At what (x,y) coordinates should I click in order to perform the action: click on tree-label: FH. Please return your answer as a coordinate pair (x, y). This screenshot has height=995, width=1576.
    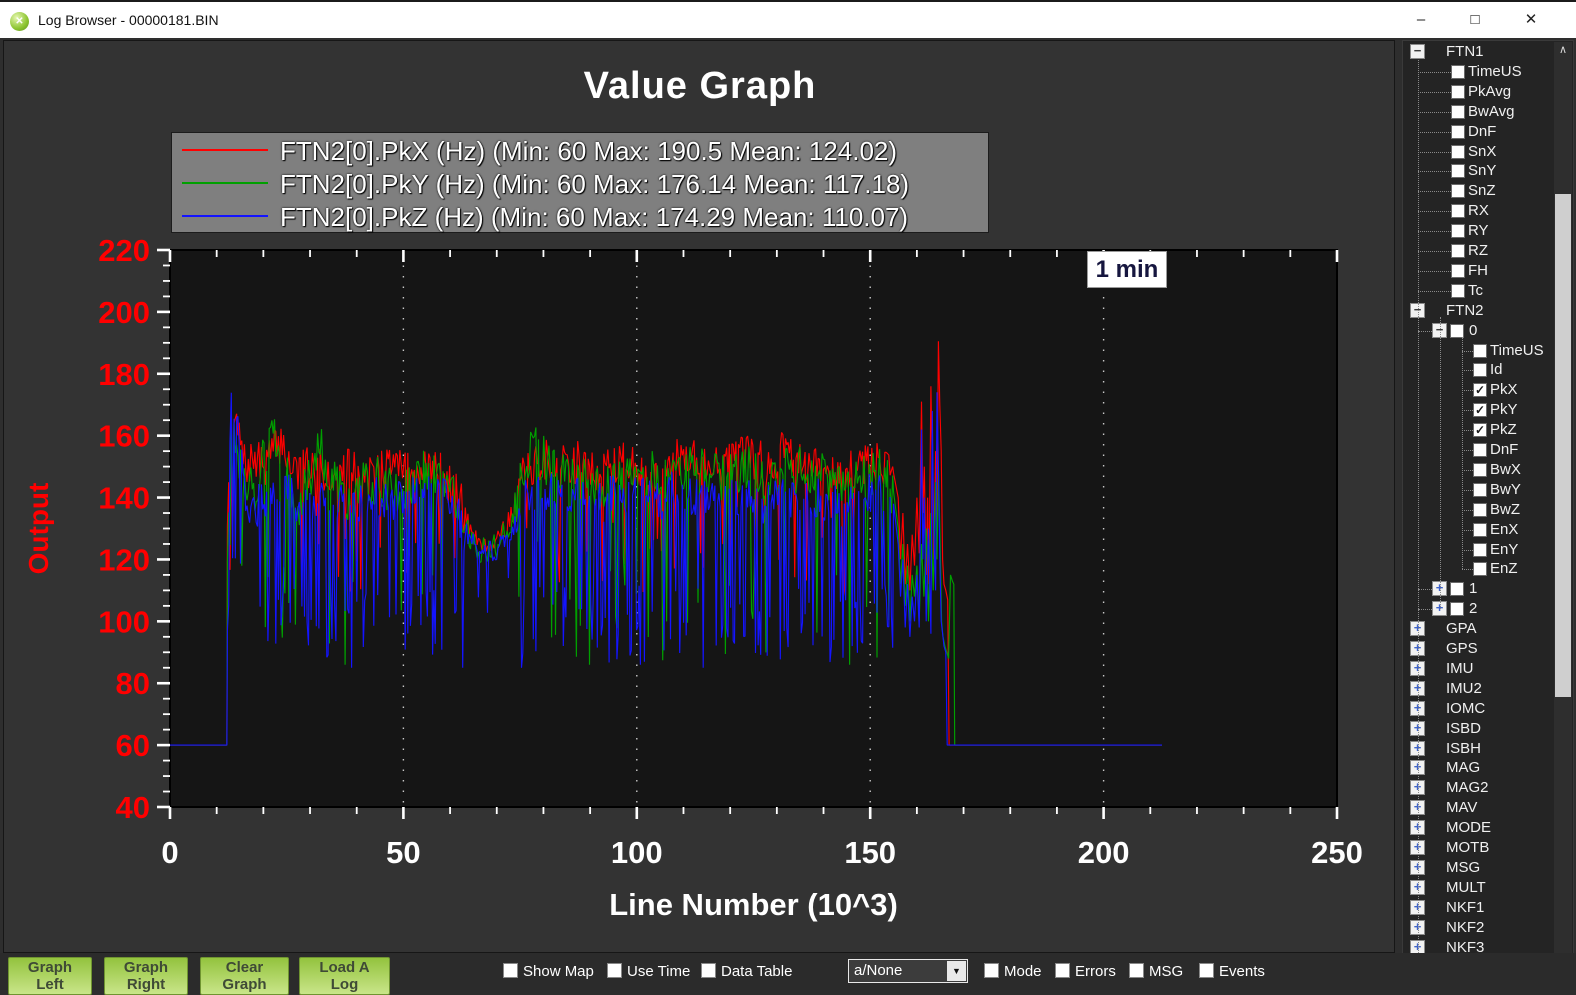
    Looking at the image, I should click on (1478, 270).